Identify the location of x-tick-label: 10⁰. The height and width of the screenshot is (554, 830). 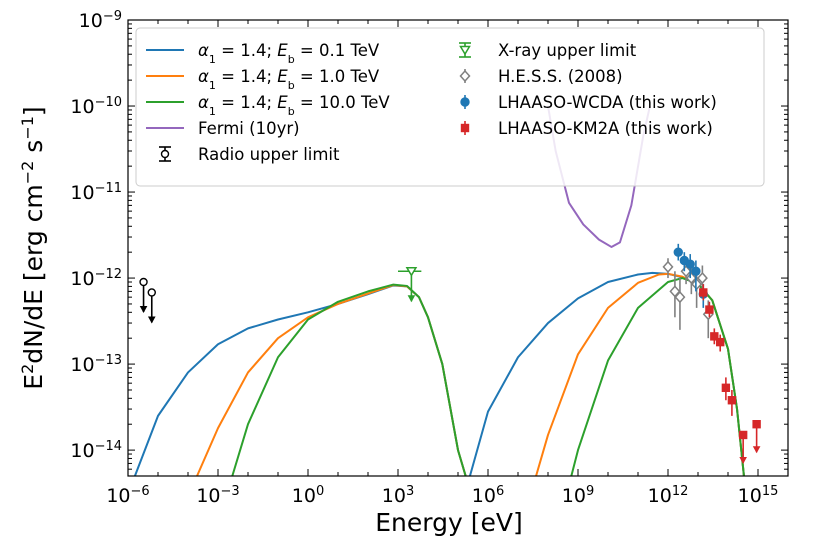
(308, 496).